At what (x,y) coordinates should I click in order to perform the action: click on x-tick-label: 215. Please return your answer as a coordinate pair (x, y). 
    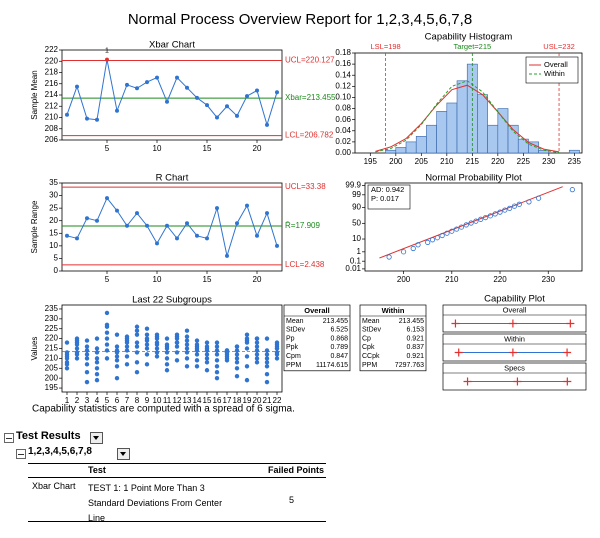
    Looking at the image, I should click on (473, 161).